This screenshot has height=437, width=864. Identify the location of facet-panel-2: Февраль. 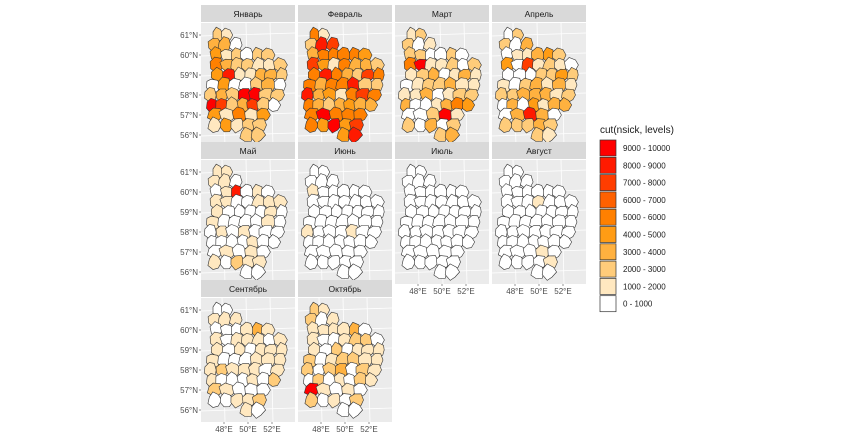
(345, 76).